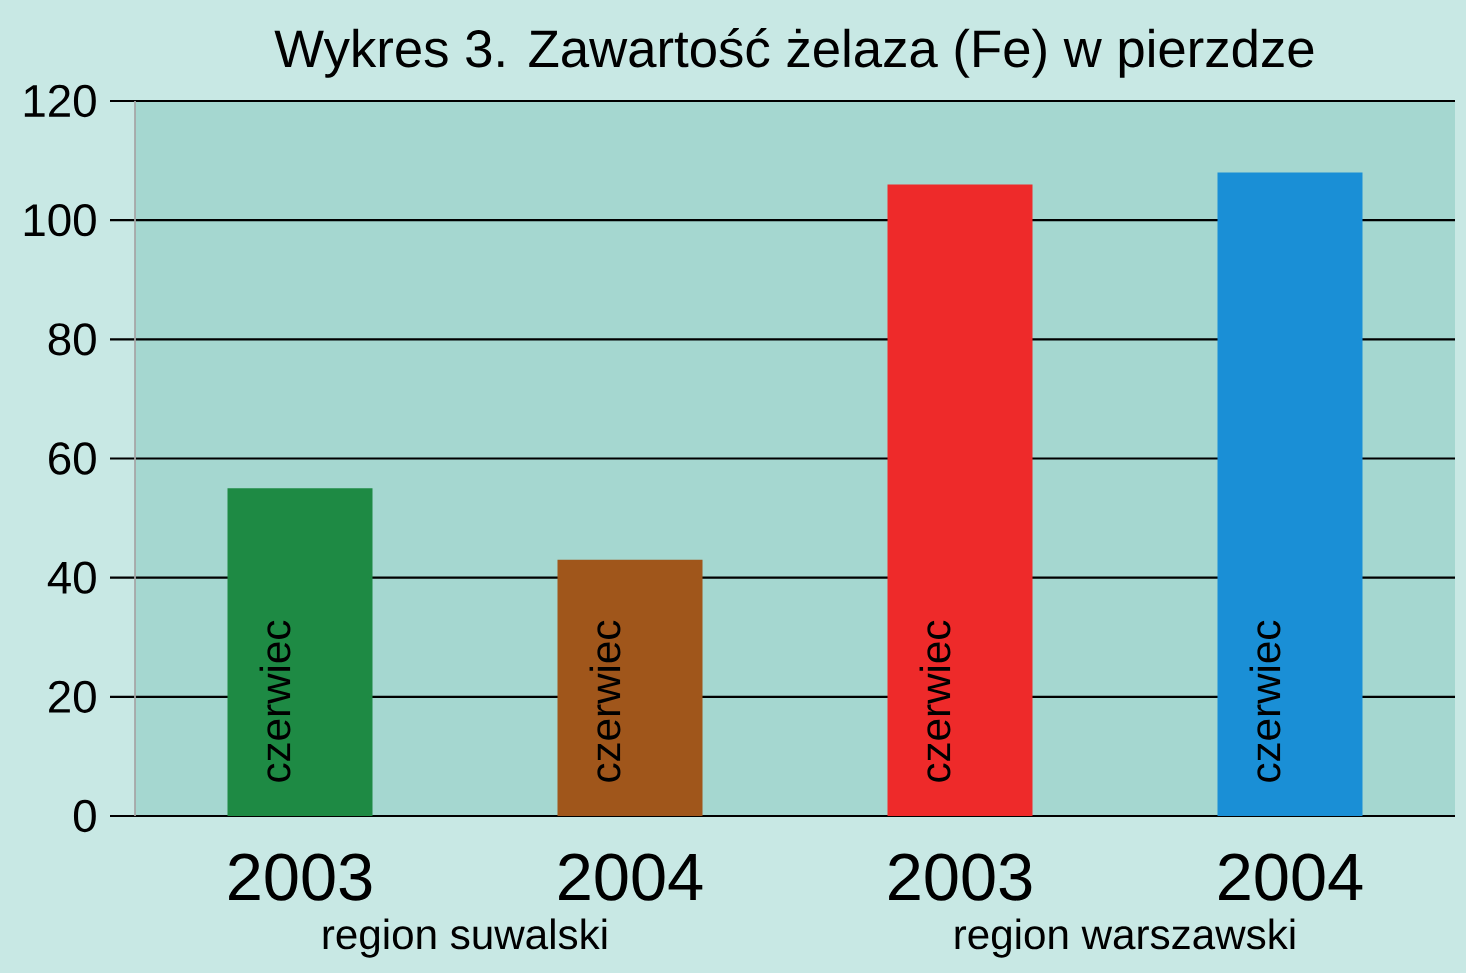  What do you see at coordinates (60, 101) in the screenshot?
I see `y-tick-label: 120` at bounding box center [60, 101].